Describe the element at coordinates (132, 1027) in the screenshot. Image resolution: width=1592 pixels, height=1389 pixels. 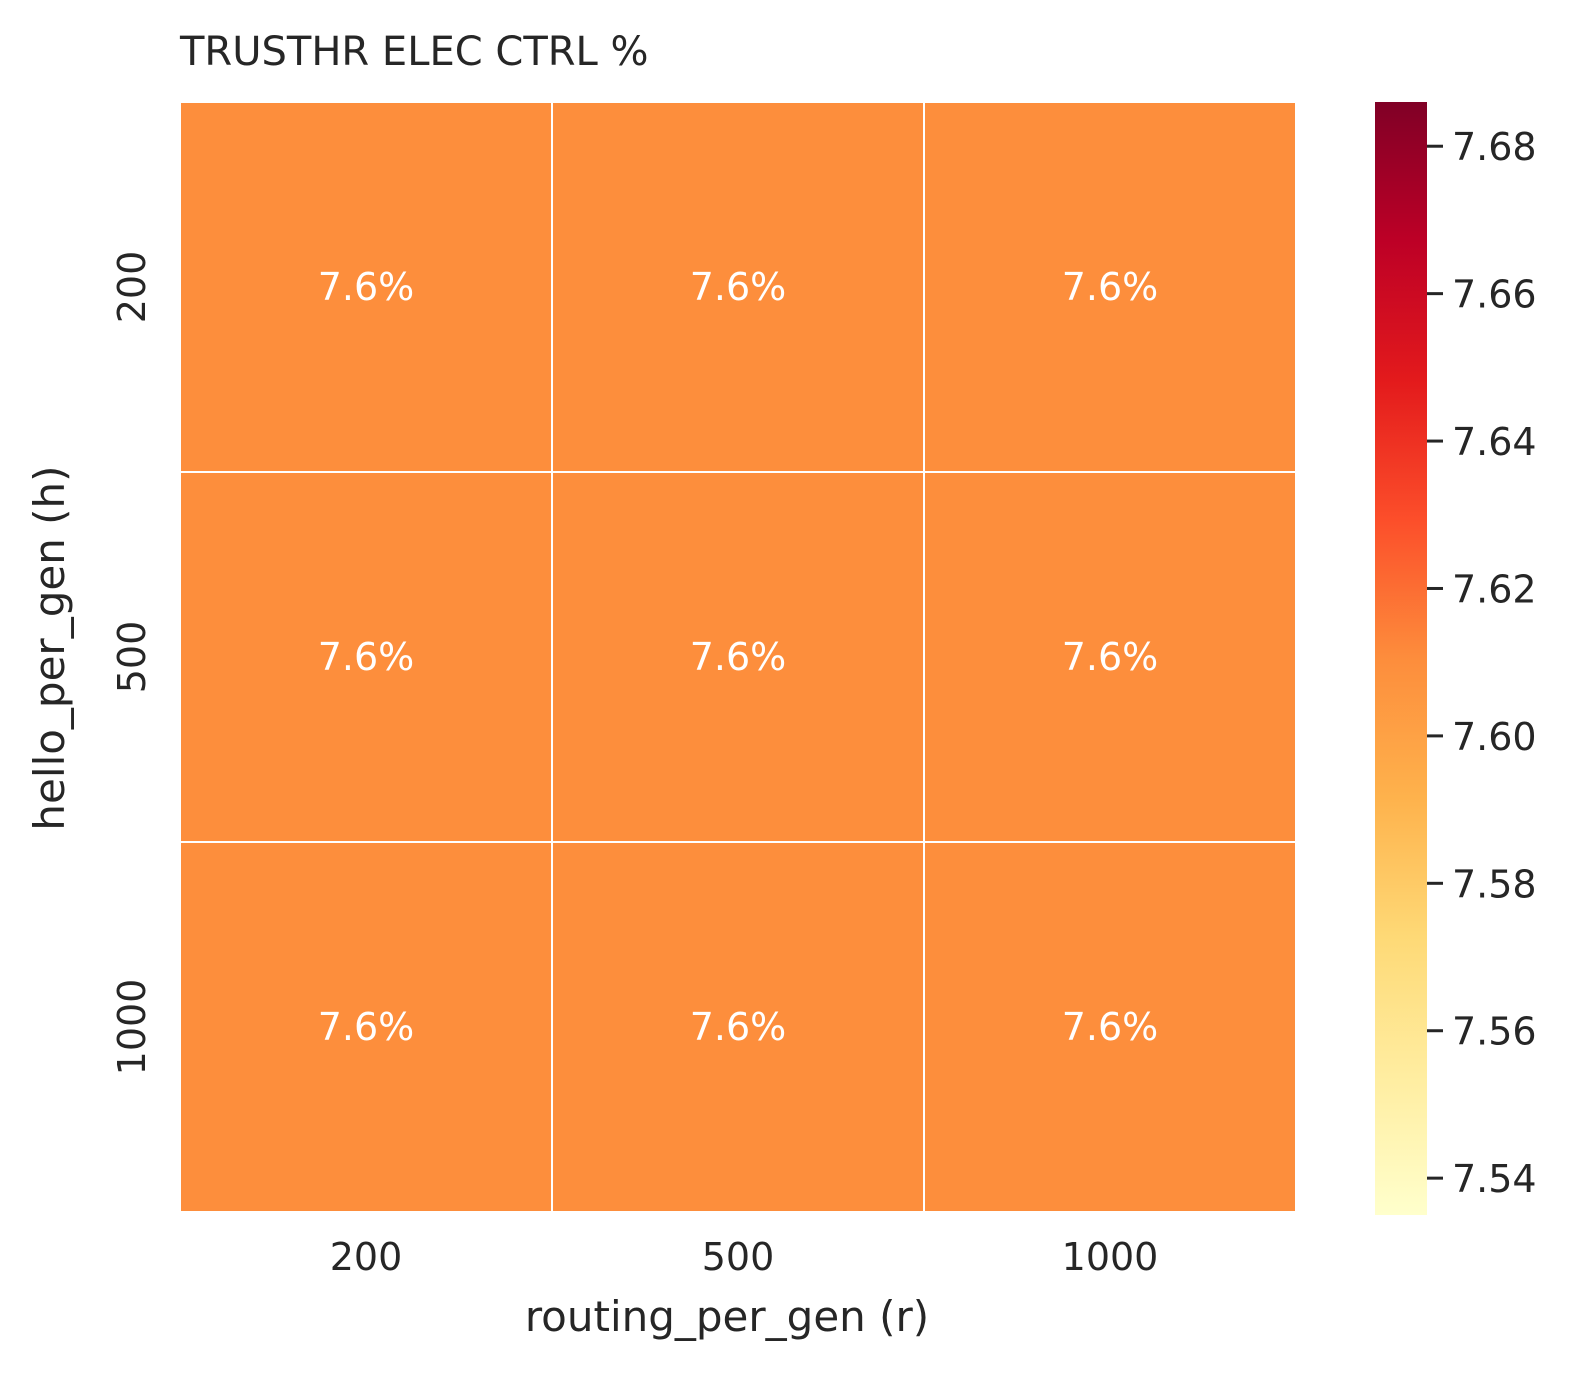
I see `y-tick-label: 1000` at that location.